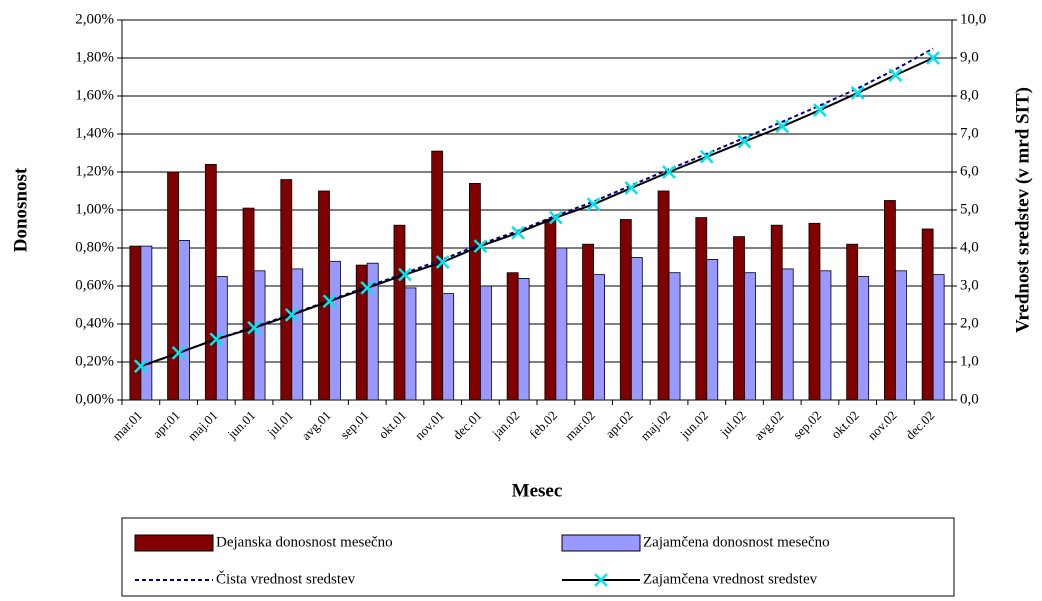  I want to click on y-tick-label: 0,40%, so click(94, 323).